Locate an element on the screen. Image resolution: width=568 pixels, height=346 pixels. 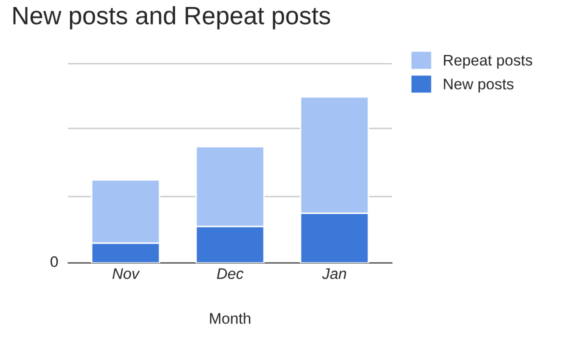
legend-label: Repeat posts is located at coordinates (488, 61).